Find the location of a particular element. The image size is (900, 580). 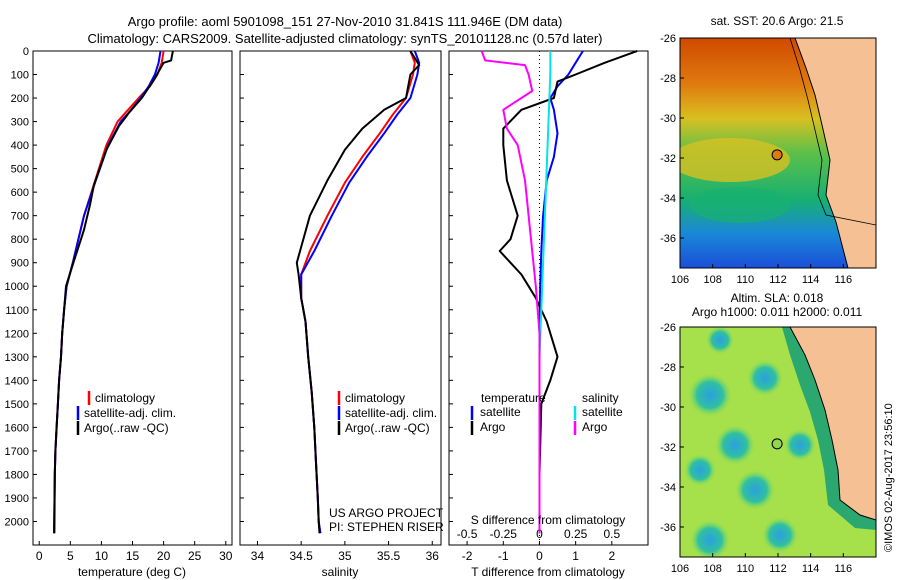

salinity-legend-climatology: climatology is located at coordinates (375, 398).